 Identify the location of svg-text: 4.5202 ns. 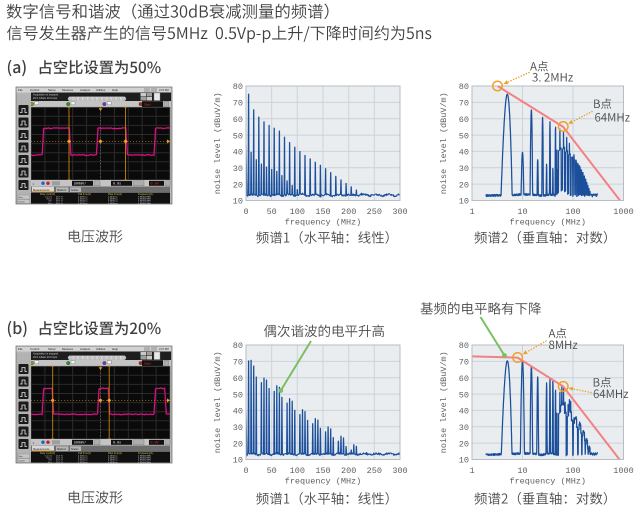
(83, 459).